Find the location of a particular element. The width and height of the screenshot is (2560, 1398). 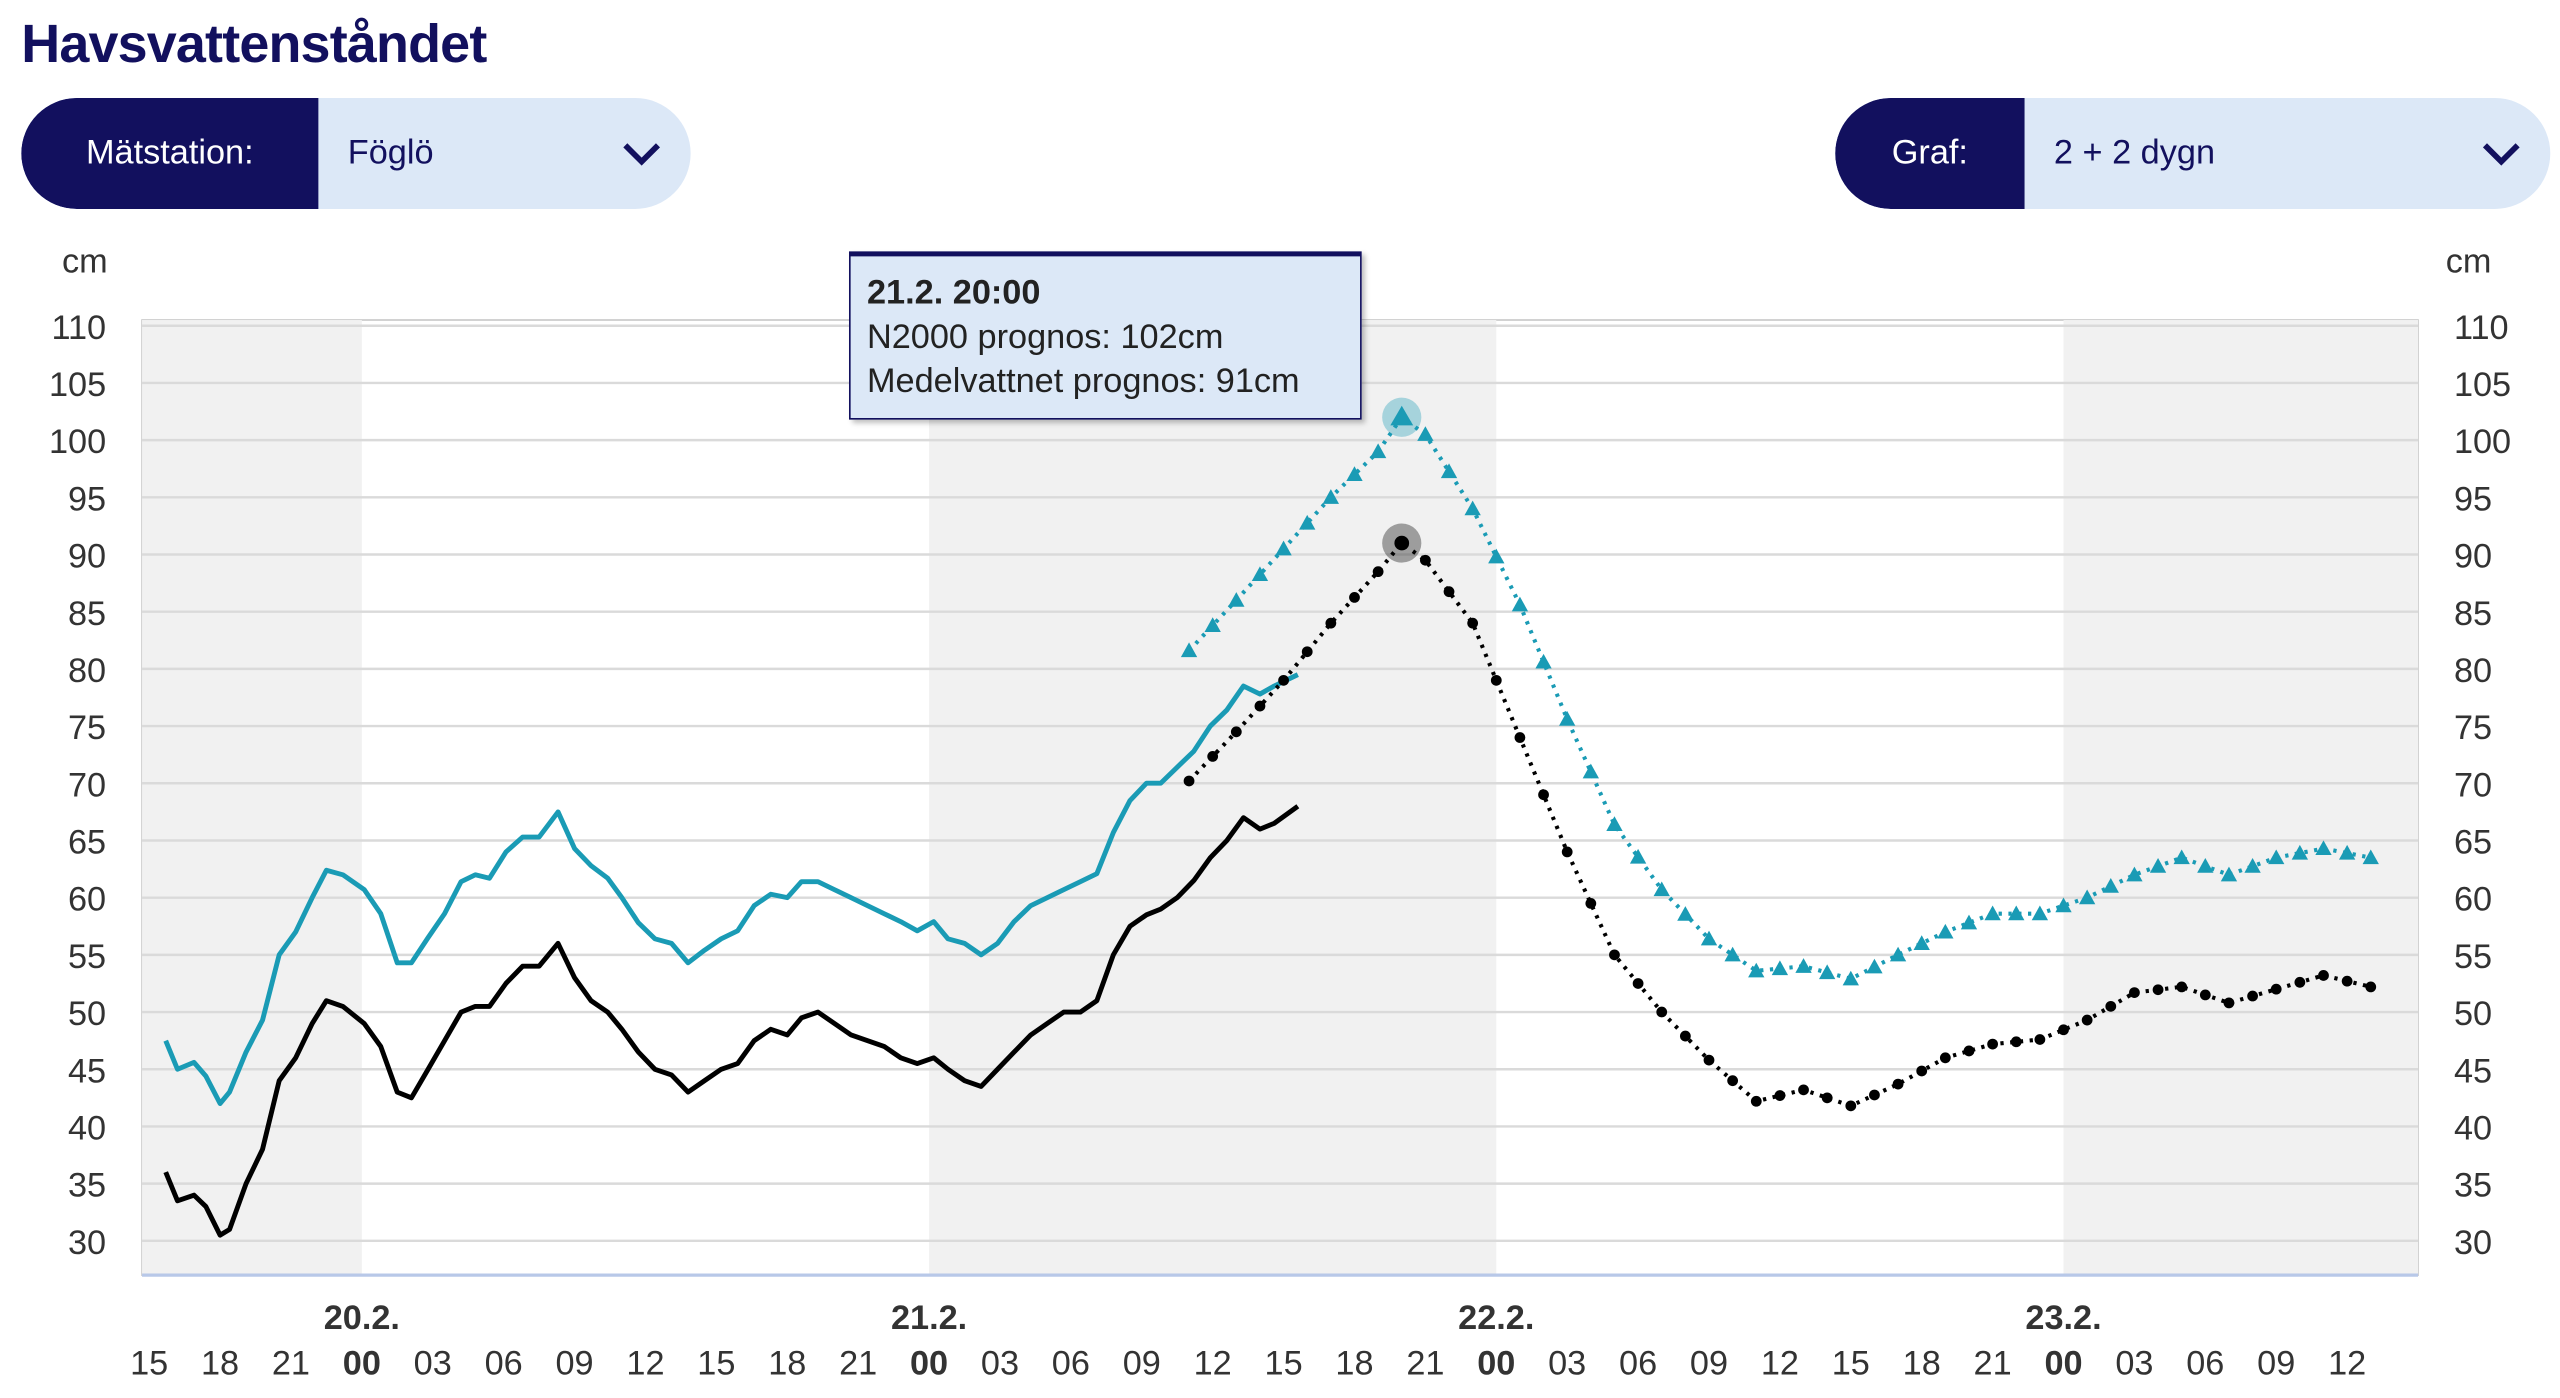

x-hour-label: 21 is located at coordinates (858, 1364).